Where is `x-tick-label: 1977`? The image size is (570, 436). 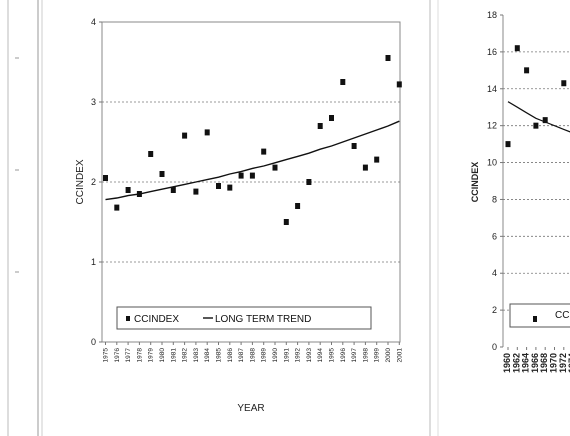
x-tick-label: 1977 is located at coordinates (128, 355).